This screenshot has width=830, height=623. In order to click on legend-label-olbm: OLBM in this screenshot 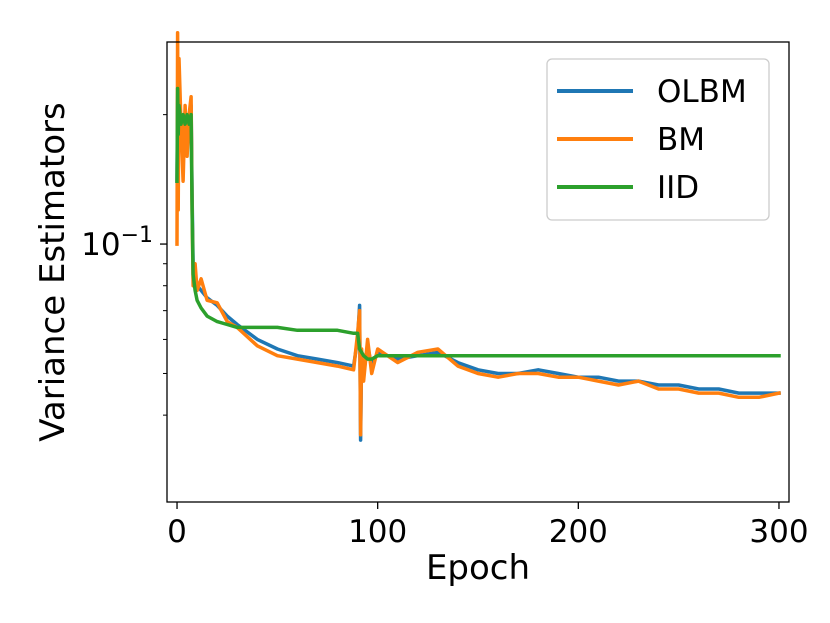, I will do `click(702, 92)`.